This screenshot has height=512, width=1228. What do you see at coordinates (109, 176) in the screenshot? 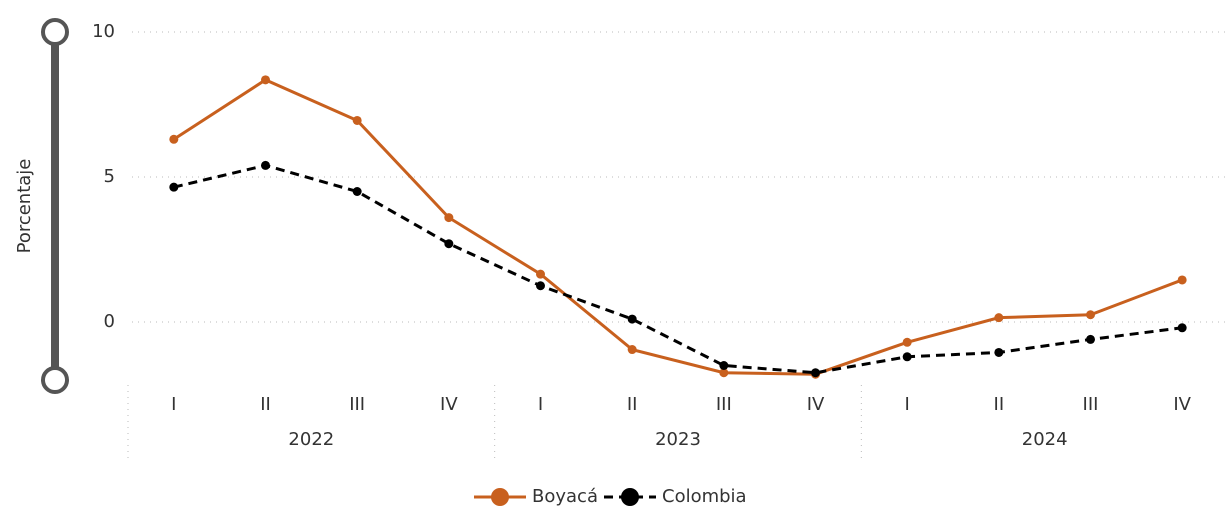
I see `y-tick-label: 5` at bounding box center [109, 176].